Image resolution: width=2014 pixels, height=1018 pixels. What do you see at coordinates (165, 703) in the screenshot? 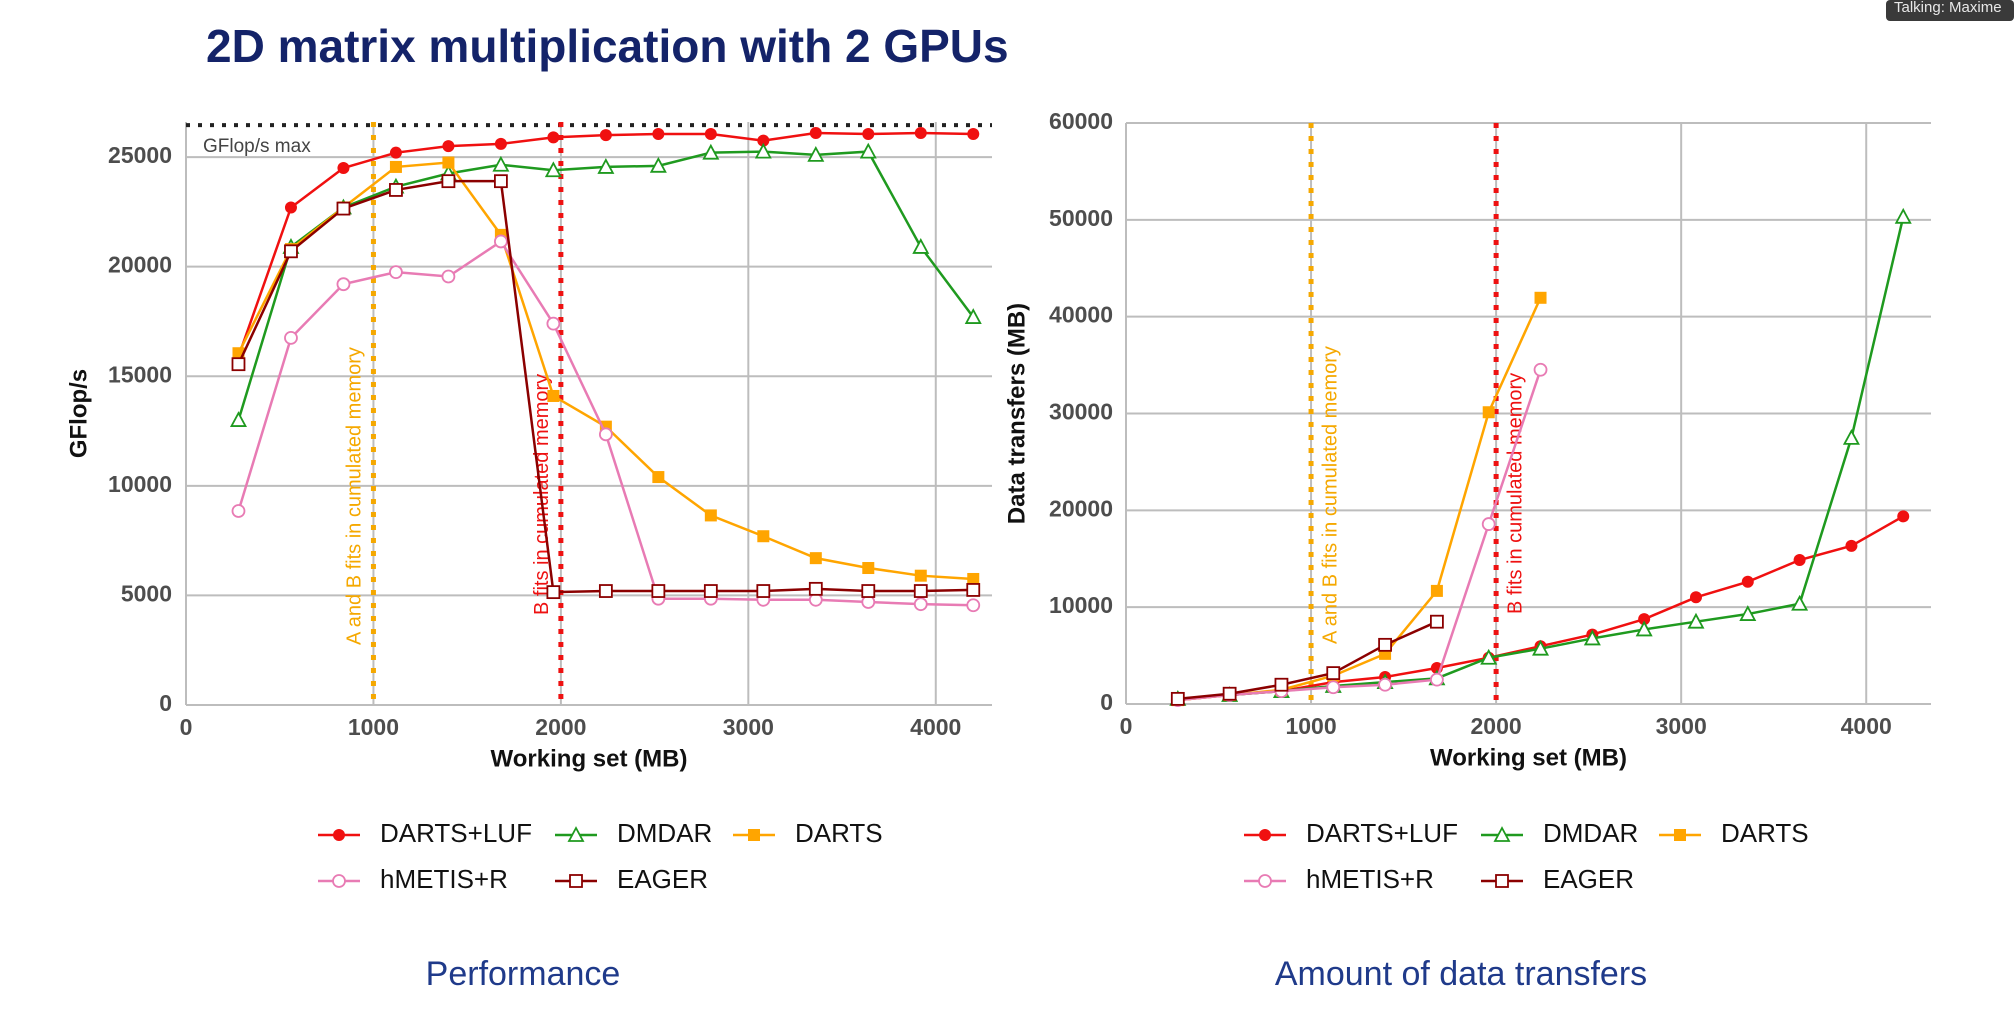
I see `y-tick-label: 0` at bounding box center [165, 703].